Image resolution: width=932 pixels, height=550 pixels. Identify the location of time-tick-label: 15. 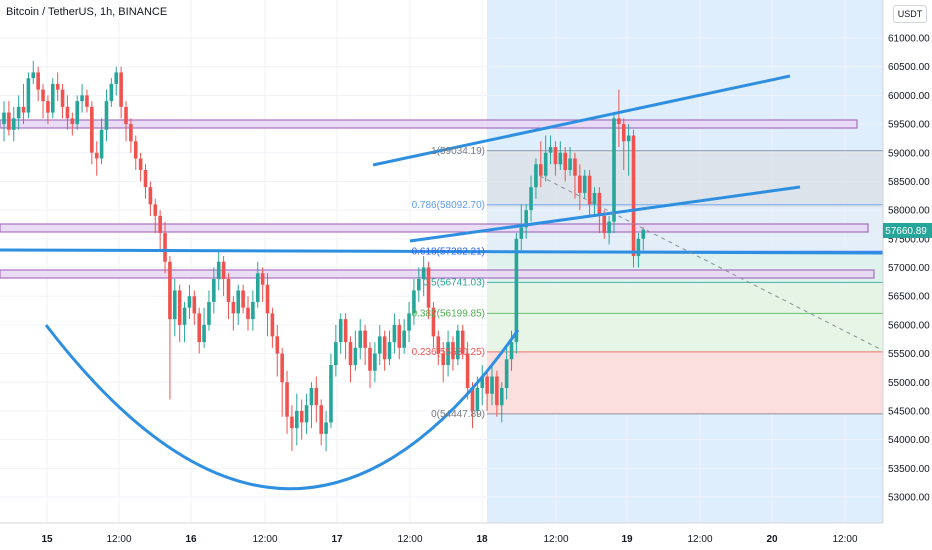
(47, 539).